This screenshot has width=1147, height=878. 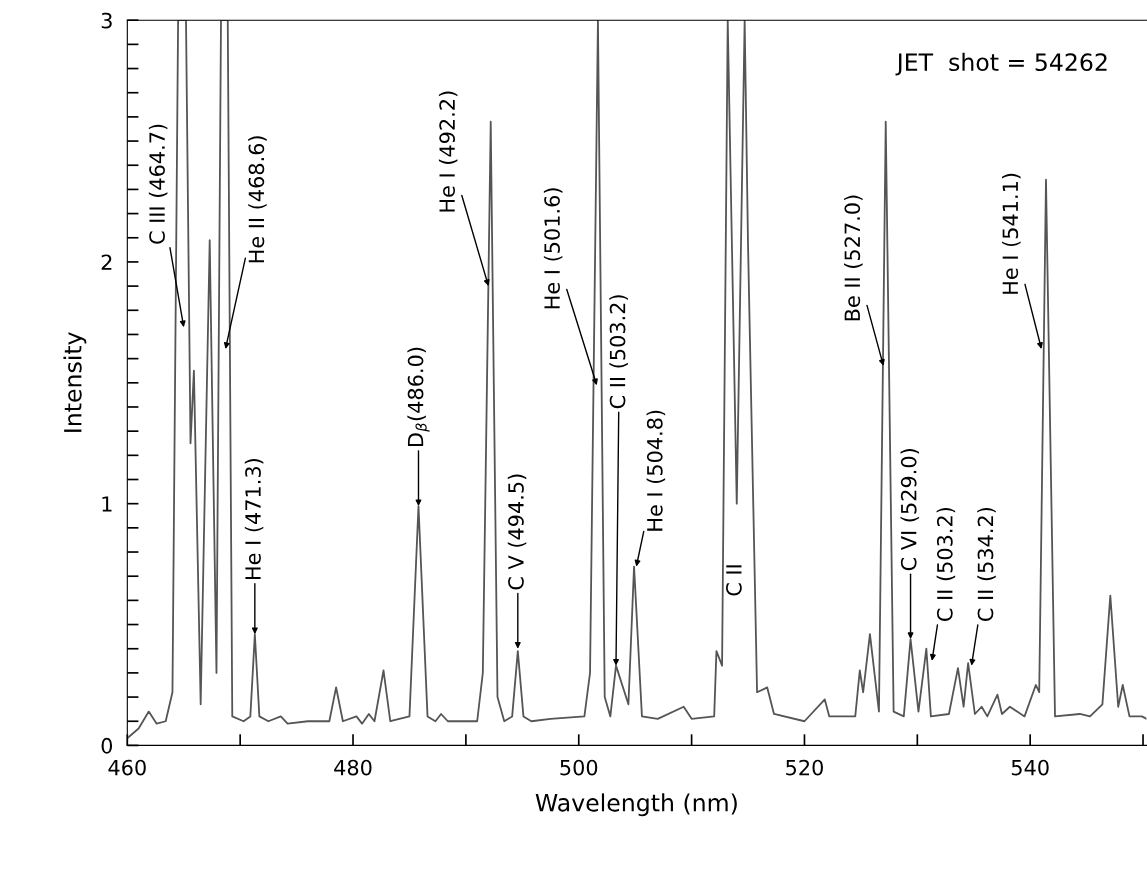 What do you see at coordinates (656, 470) in the screenshot?
I see `annotation: He I (504.8)` at bounding box center [656, 470].